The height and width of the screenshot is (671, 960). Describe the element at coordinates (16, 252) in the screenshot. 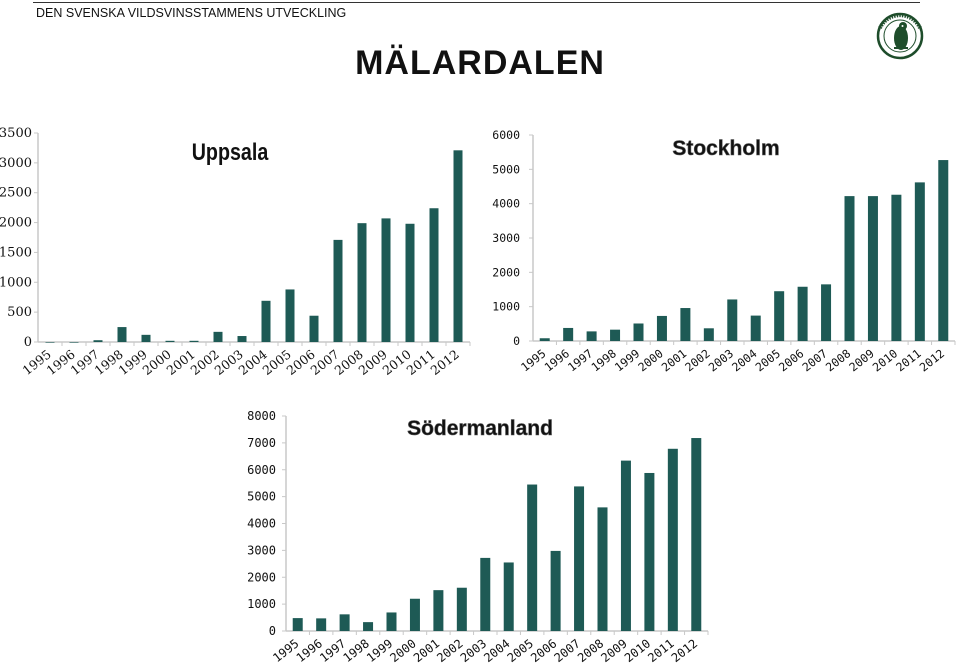

I see `y-tick-label: 1500` at that location.